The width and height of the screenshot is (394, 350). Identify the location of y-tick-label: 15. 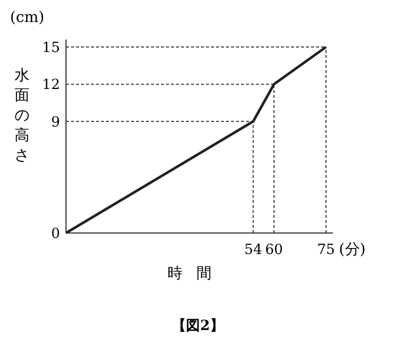
(51, 48).